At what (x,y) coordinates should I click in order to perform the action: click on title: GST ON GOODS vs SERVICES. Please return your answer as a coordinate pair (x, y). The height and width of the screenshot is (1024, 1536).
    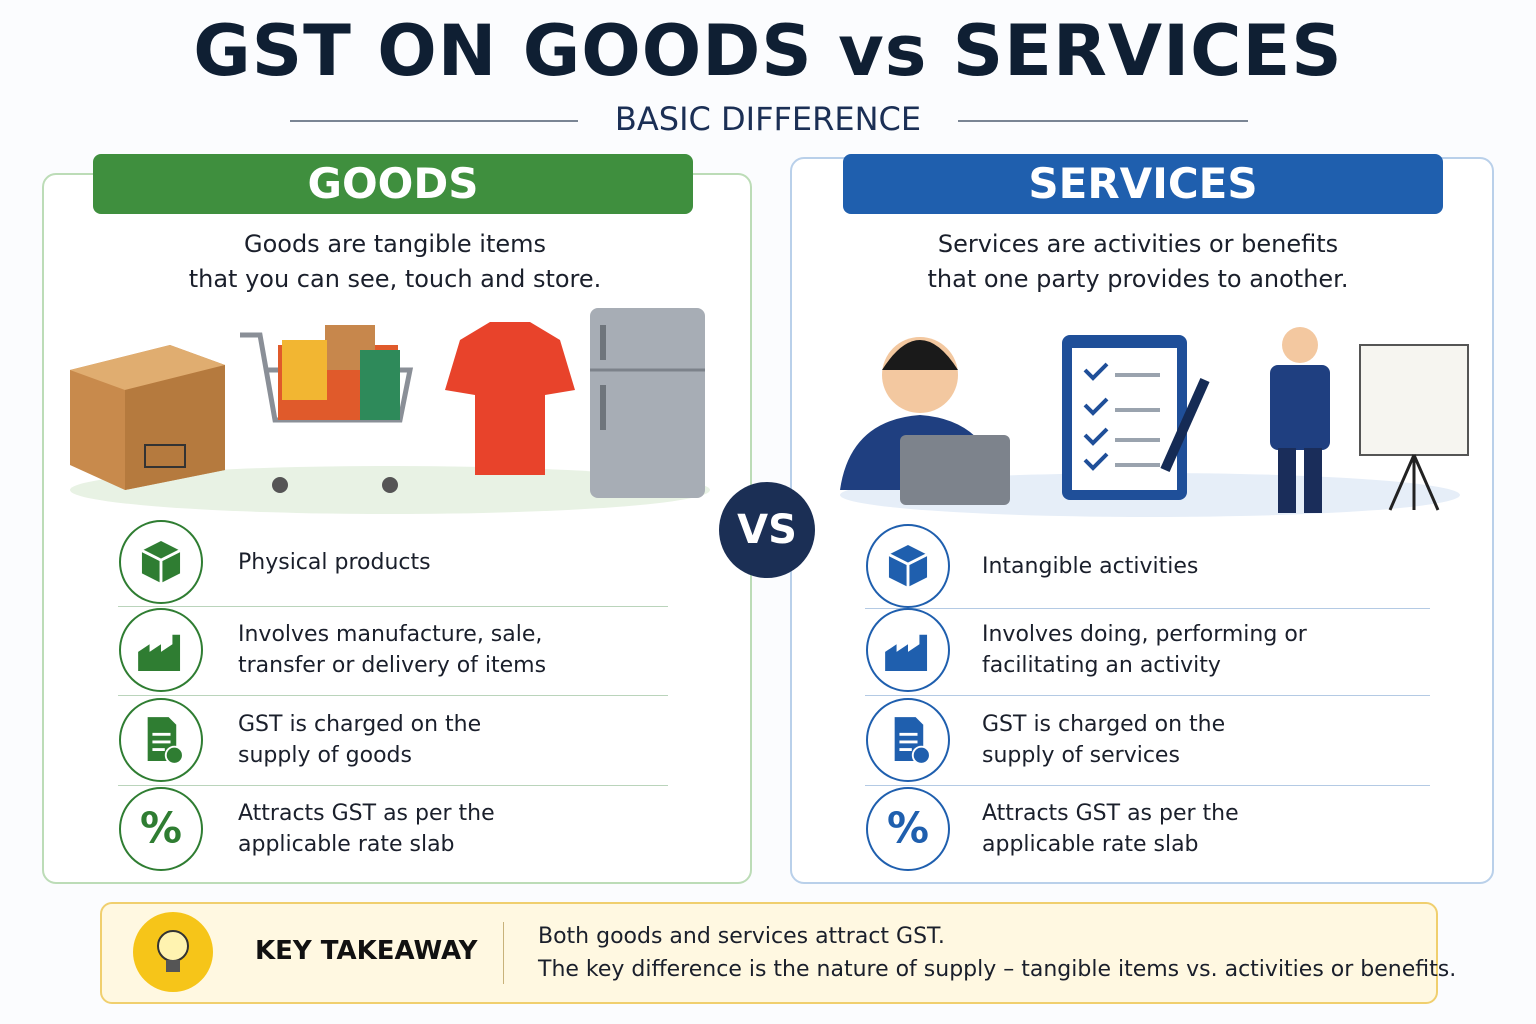
    Looking at the image, I should click on (768, 51).